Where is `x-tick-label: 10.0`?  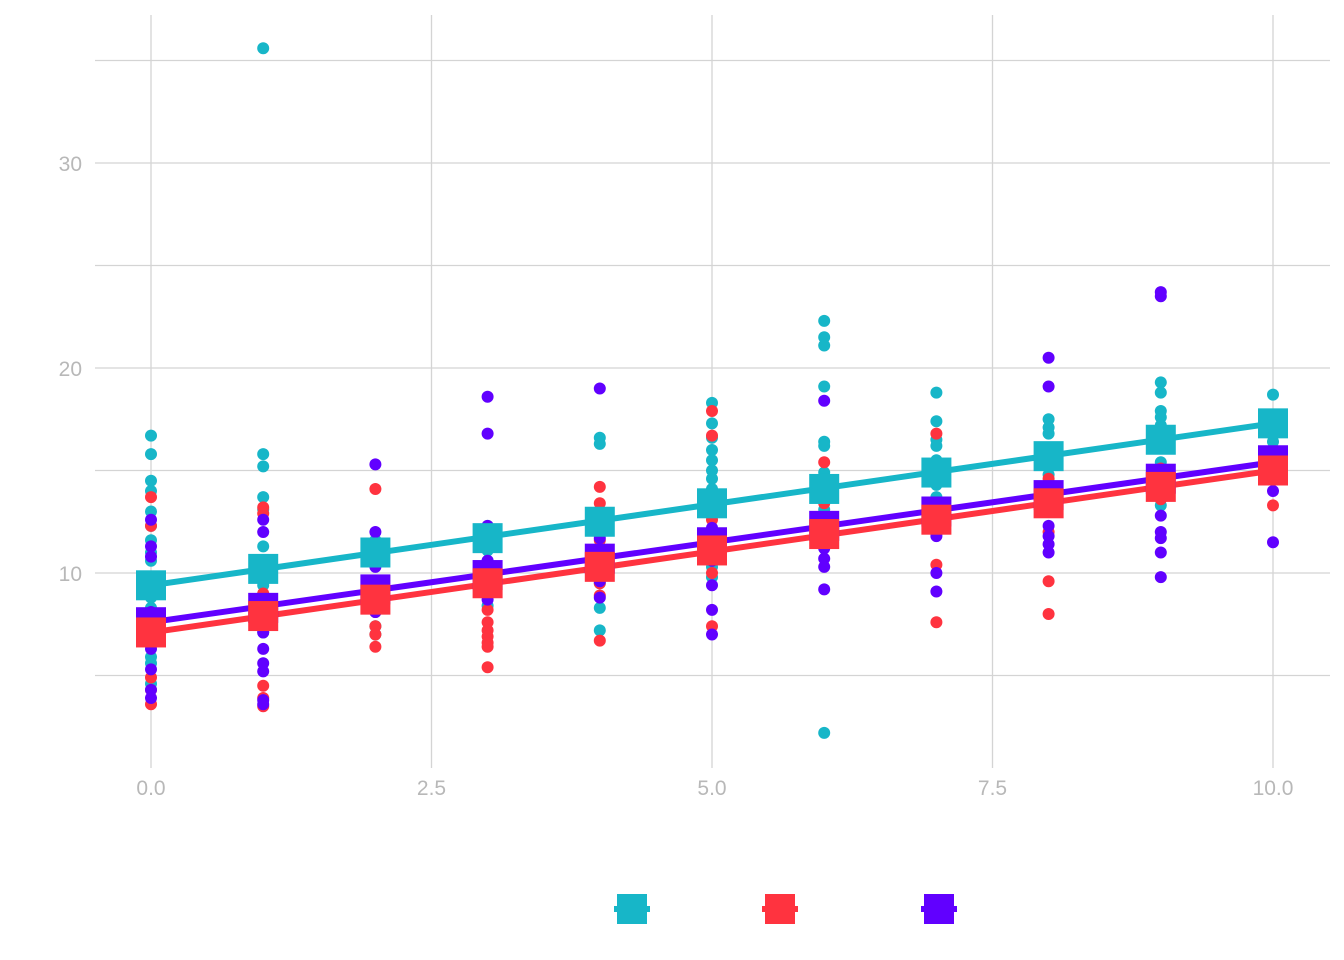 x-tick-label: 10.0 is located at coordinates (1273, 788).